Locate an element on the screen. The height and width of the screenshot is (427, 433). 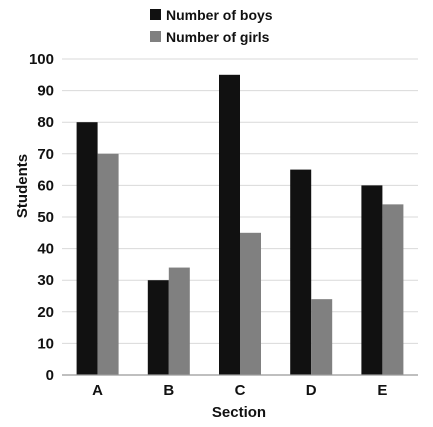
y-tick-label-0: 0 is located at coordinates (50, 375).